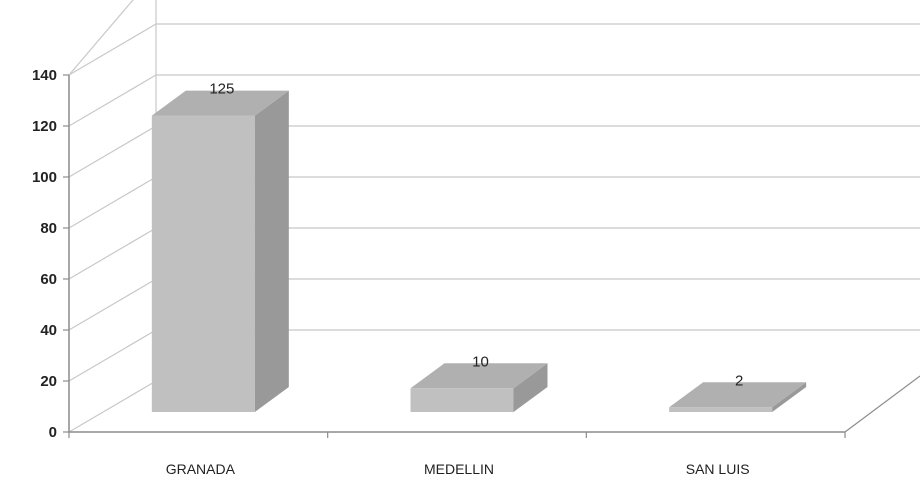 Image resolution: width=920 pixels, height=481 pixels. What do you see at coordinates (718, 469) in the screenshot?
I see `x-category-label: SAN LUIS` at bounding box center [718, 469].